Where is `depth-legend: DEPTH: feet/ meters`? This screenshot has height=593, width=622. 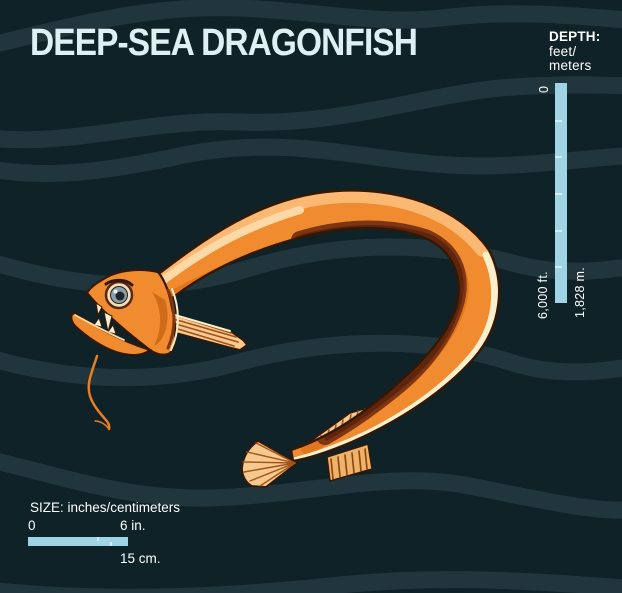 depth-legend: DEPTH: feet/ meters is located at coordinates (575, 51).